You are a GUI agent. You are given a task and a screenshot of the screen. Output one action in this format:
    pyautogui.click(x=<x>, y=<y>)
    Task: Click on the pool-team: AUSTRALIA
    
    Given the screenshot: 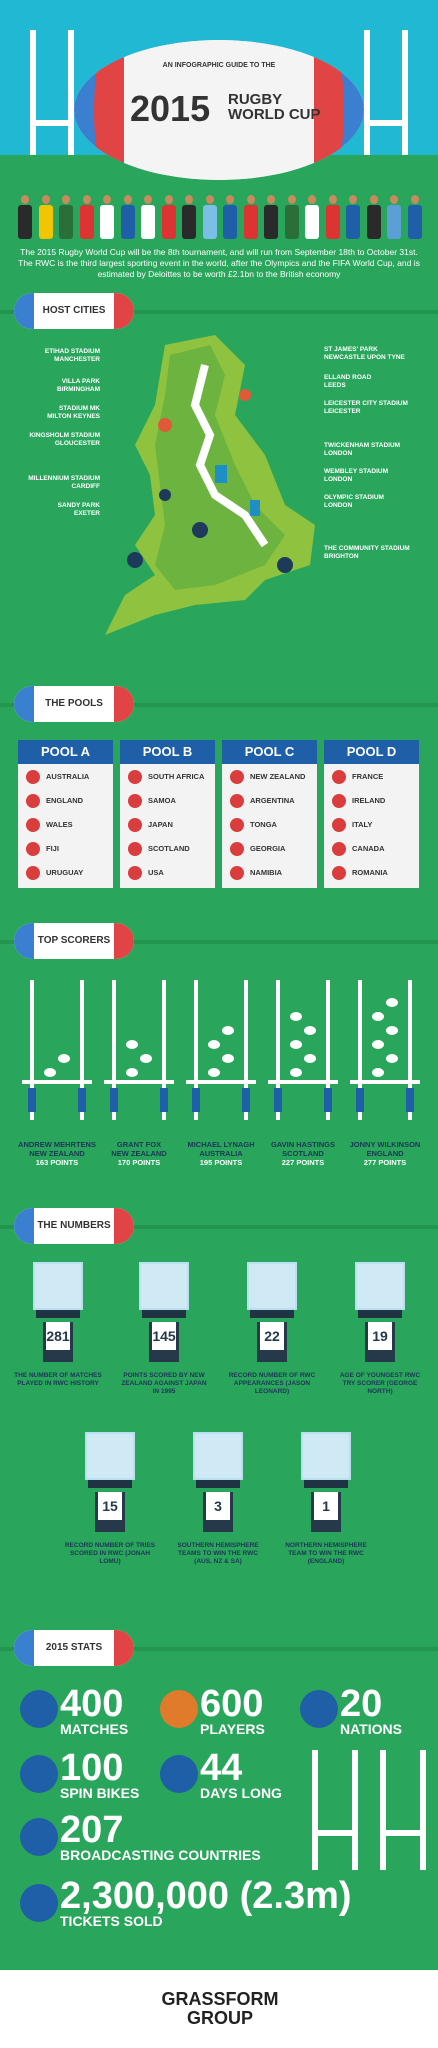 What is the action you would take?
    pyautogui.click(x=65, y=777)
    